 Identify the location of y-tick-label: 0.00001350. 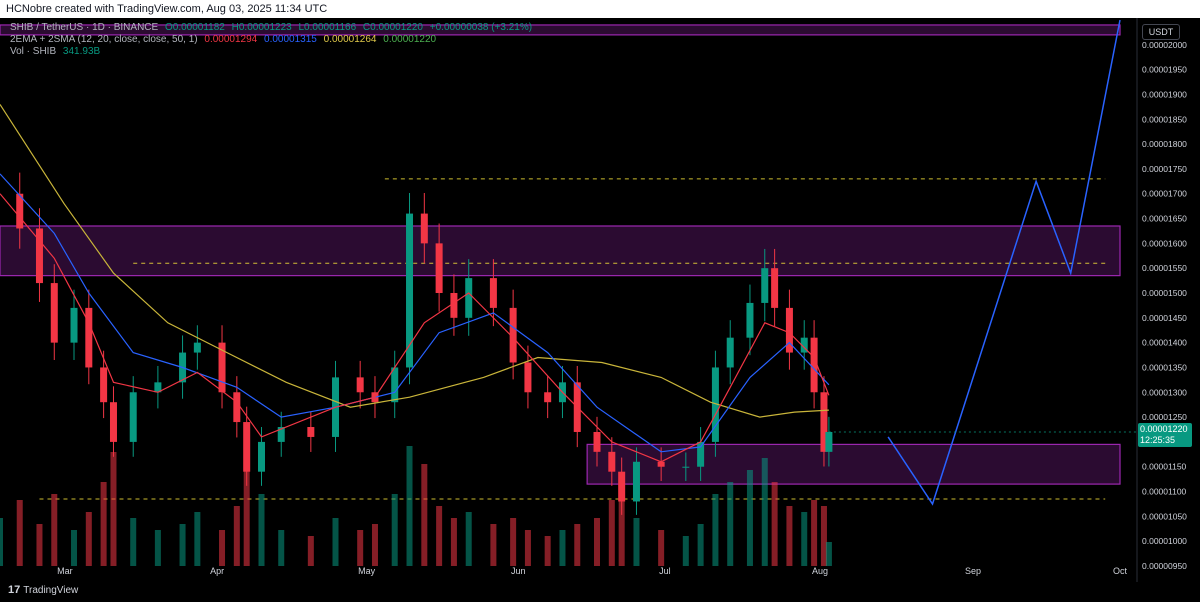
(1164, 367).